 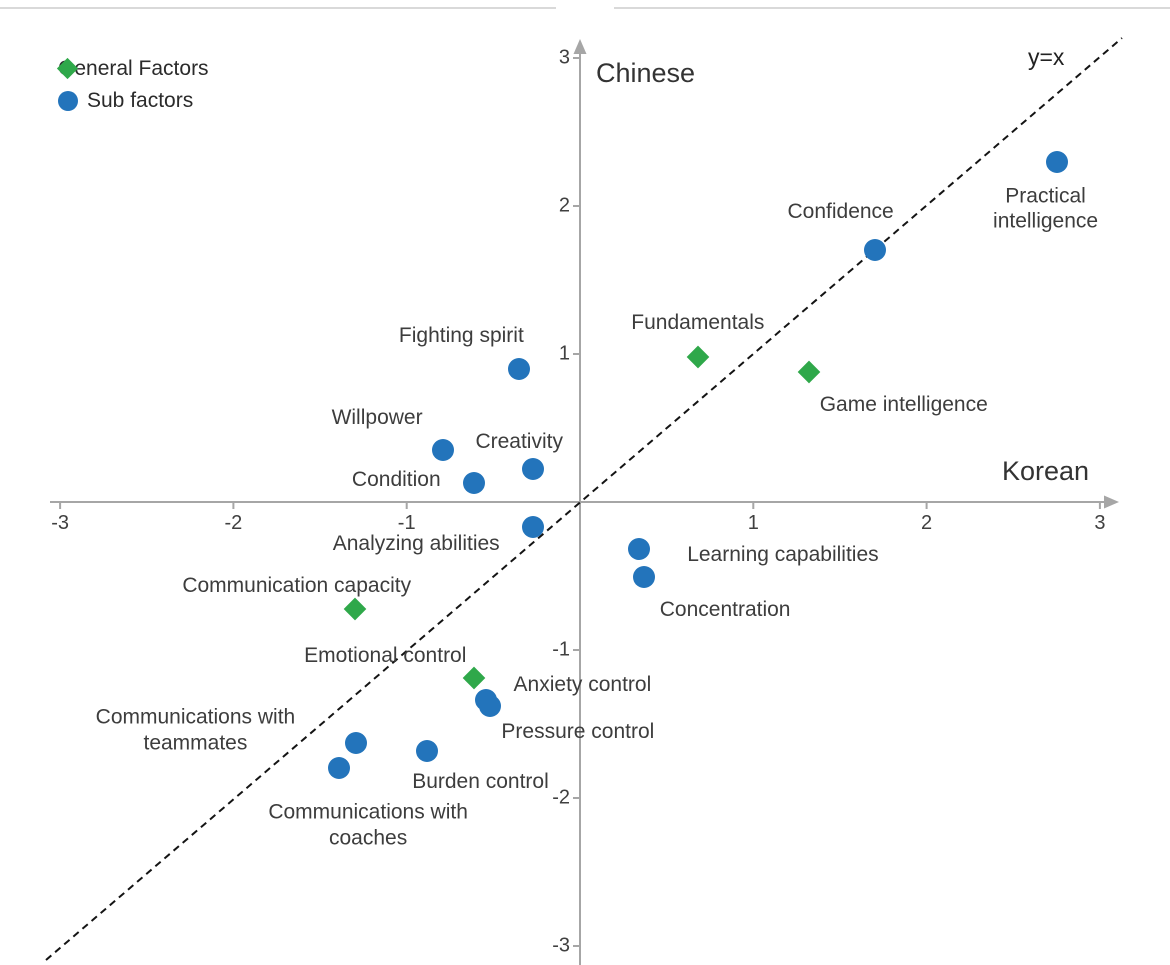 What do you see at coordinates (564, 205) in the screenshot?
I see `y-tick-label: 2` at bounding box center [564, 205].